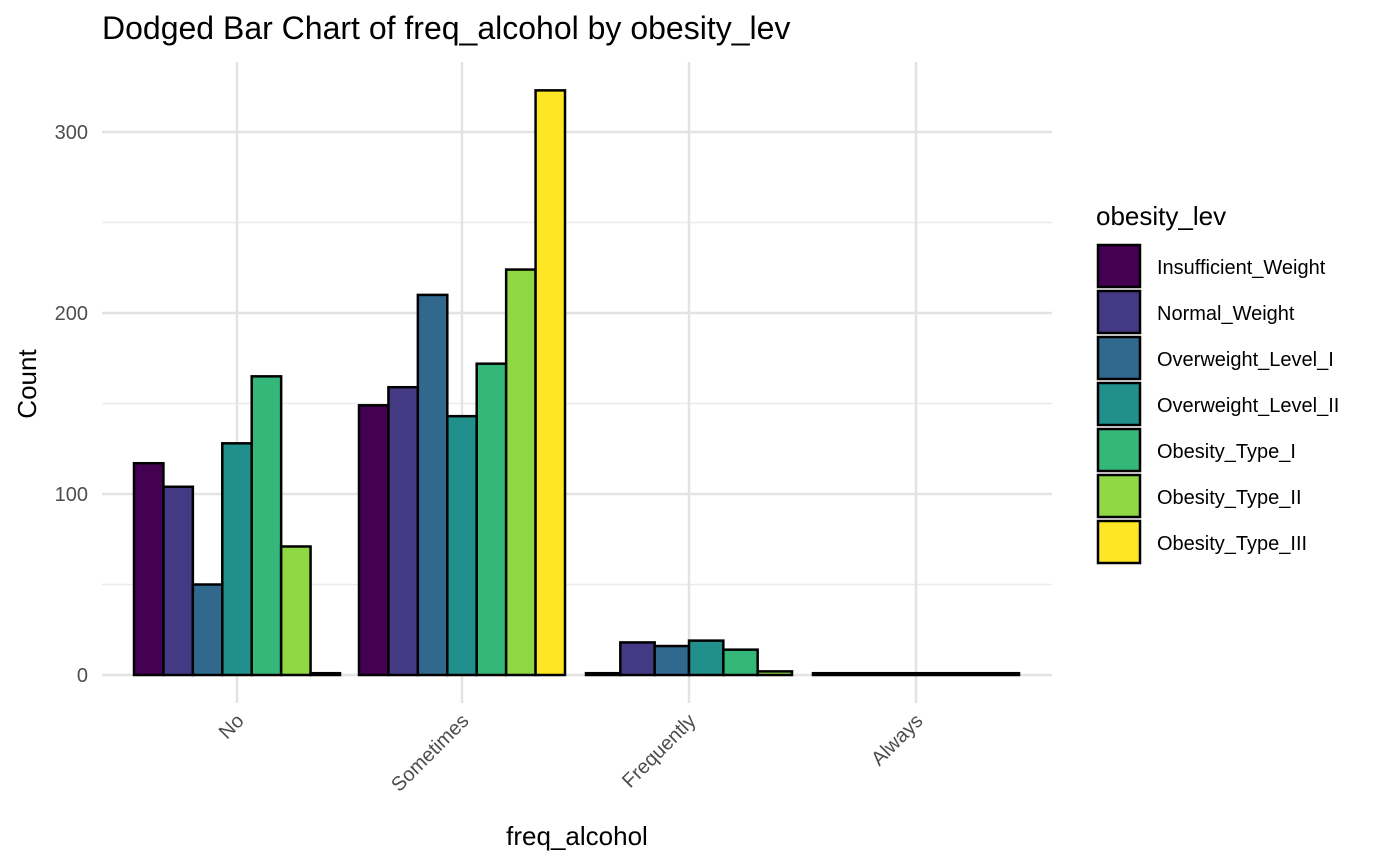  Describe the element at coordinates (462, 545) in the screenshot. I see `bar-sometimes-overweight-level-ii` at that location.